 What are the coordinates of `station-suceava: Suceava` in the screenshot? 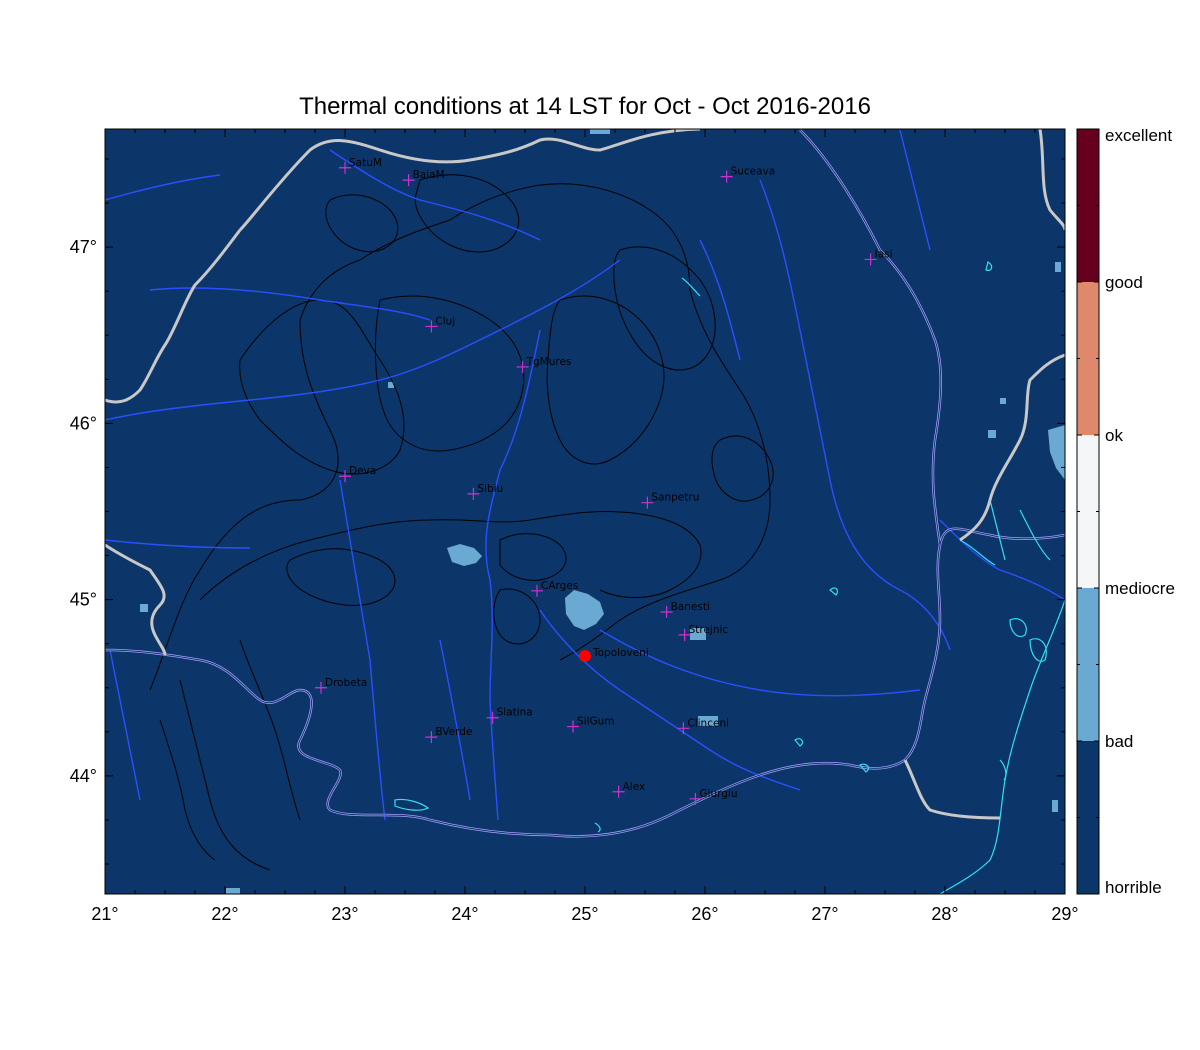 It's located at (748, 174).